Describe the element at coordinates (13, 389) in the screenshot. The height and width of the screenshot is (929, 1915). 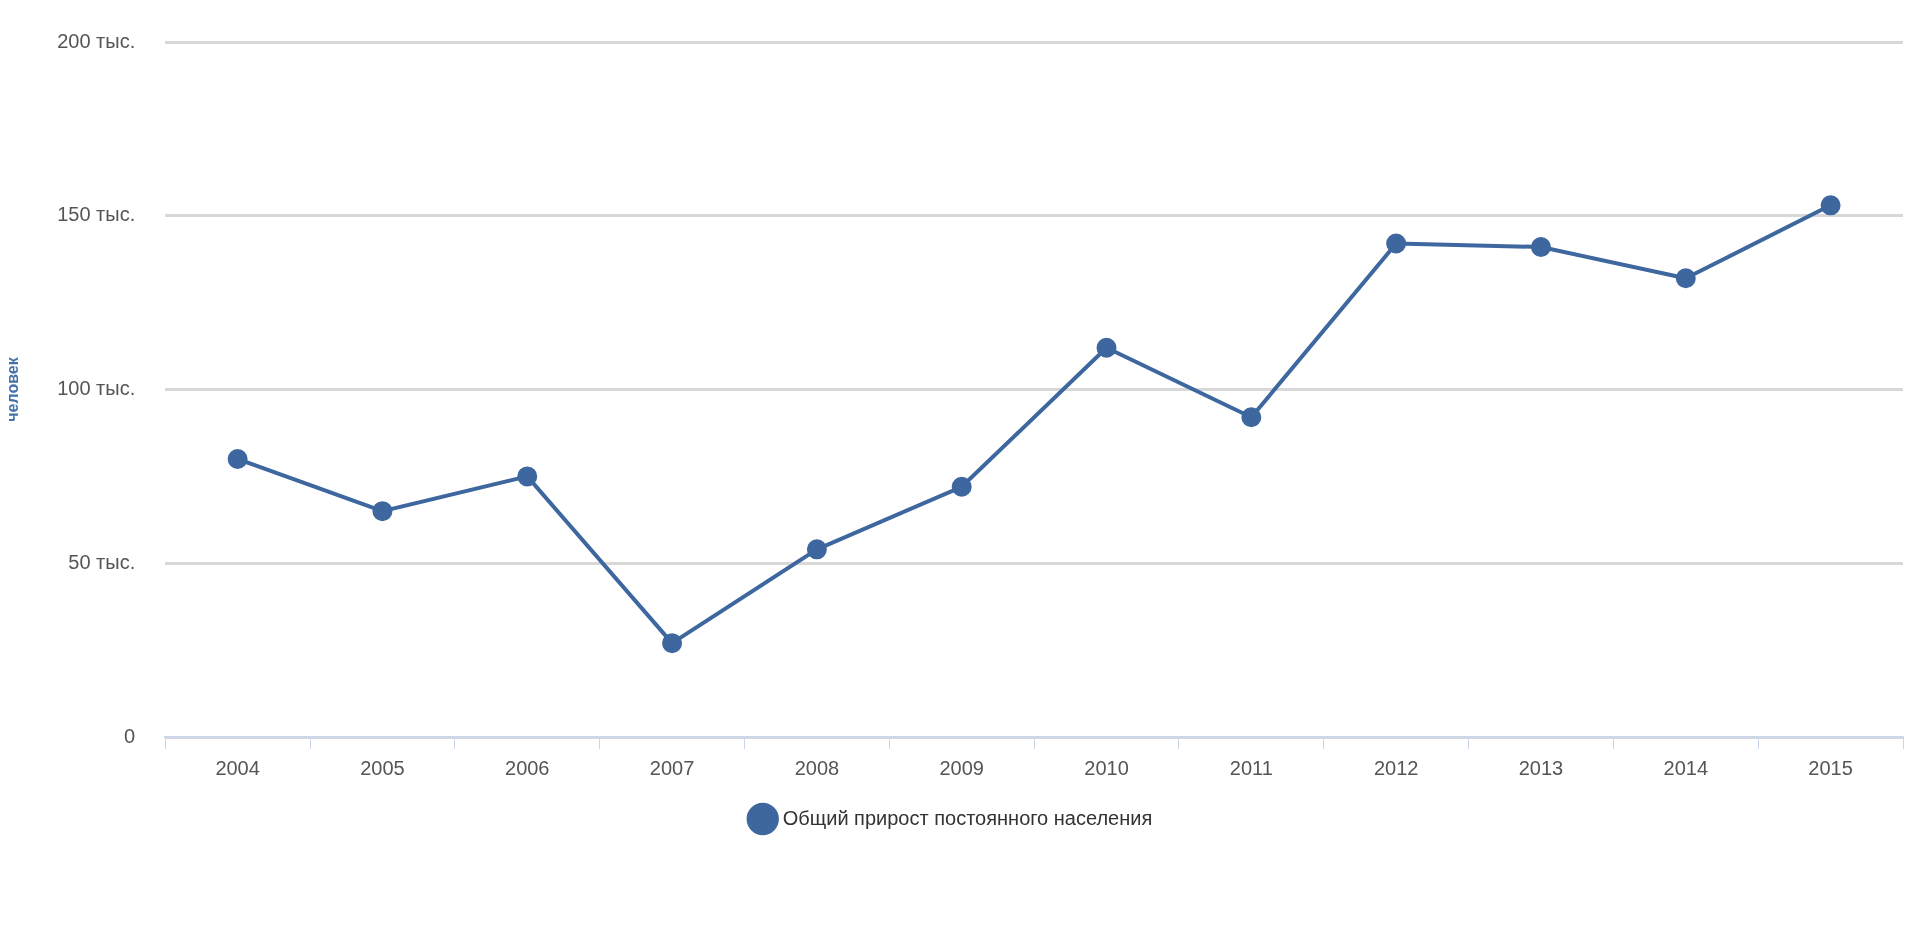
I see `y-axis-title: человек` at that location.